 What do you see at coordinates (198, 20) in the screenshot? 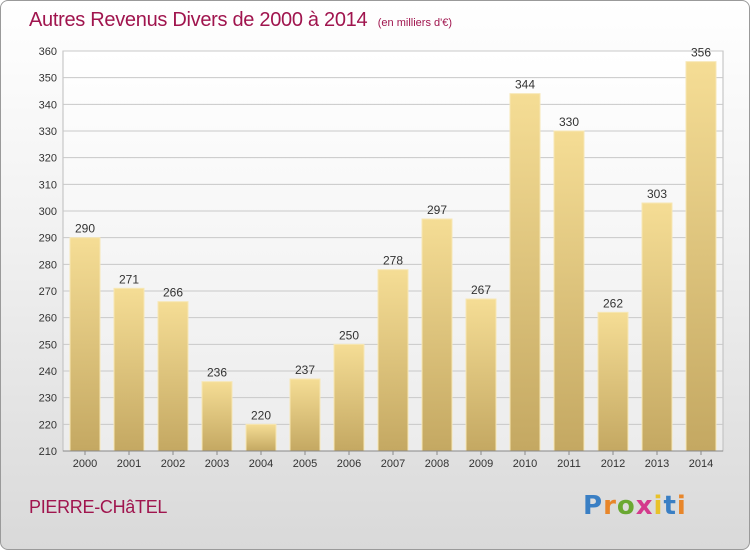
I see `chart-title: Autres Revenus Divers de 2000 à 2014` at bounding box center [198, 20].